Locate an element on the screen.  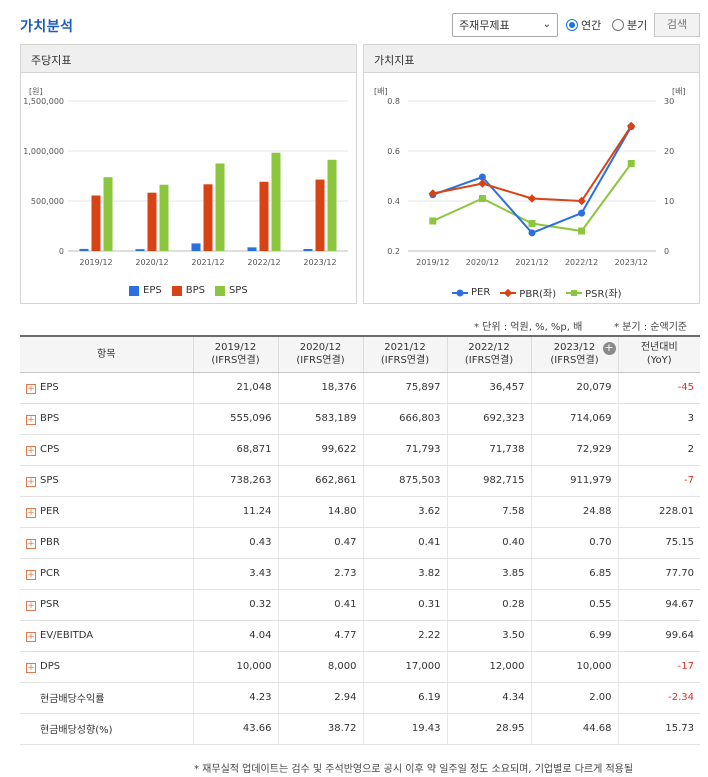
row-label: 현금배당성향(%) is located at coordinates (76, 730).